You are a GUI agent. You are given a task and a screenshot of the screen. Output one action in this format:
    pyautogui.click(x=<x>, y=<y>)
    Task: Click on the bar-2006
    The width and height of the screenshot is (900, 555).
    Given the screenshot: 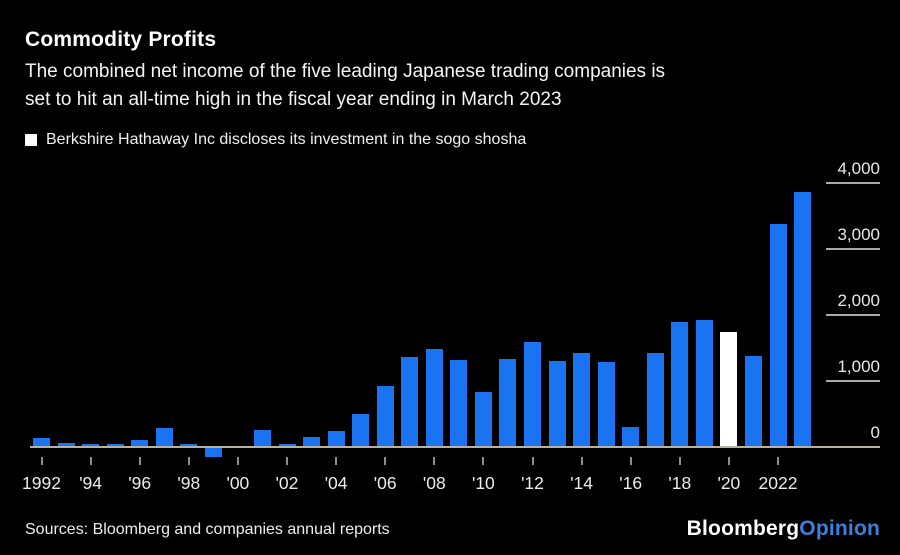 What is the action you would take?
    pyautogui.click(x=385, y=416)
    